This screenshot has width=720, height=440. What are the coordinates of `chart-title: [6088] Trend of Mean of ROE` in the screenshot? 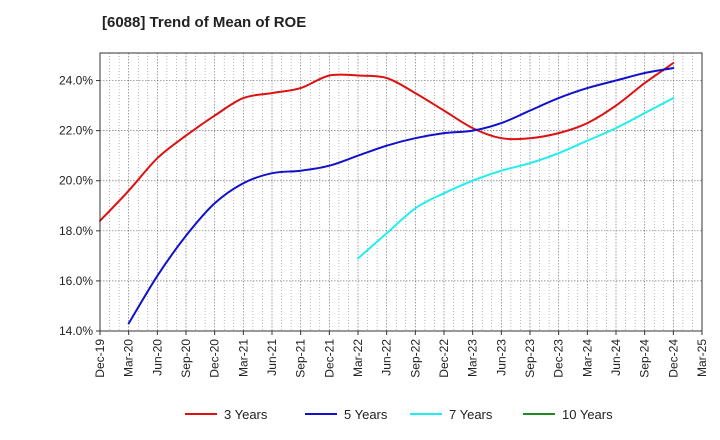 It's located at (204, 22).